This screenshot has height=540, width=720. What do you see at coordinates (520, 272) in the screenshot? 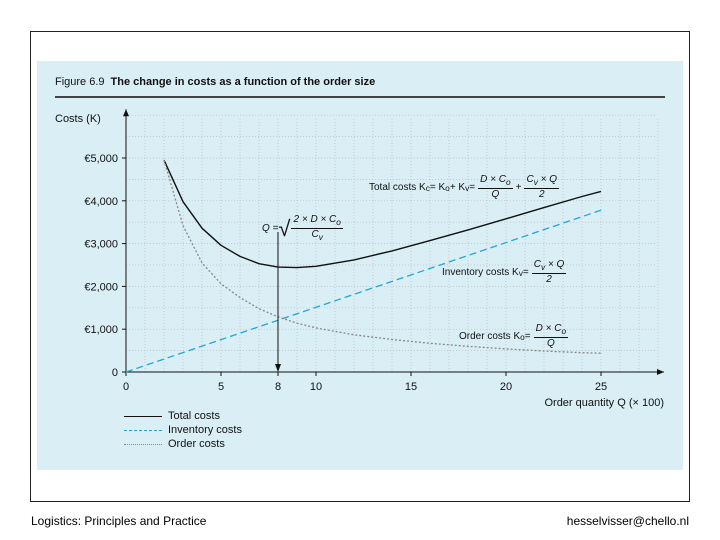
I see `inventory-sub: v` at bounding box center [520, 272].